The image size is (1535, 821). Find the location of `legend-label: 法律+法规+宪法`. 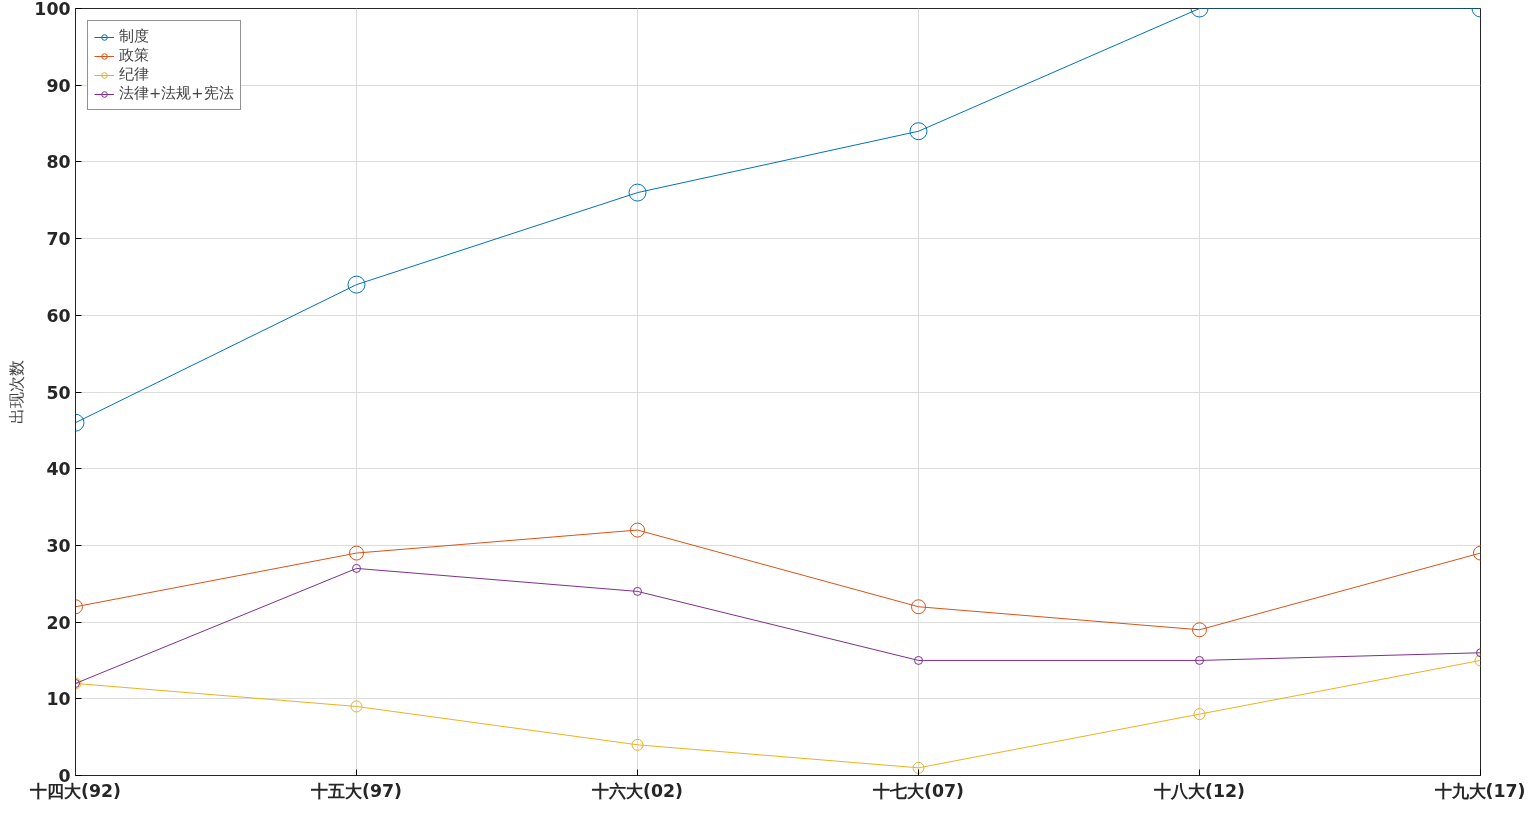

legend-label: 法律+法规+宪法 is located at coordinates (176, 93).